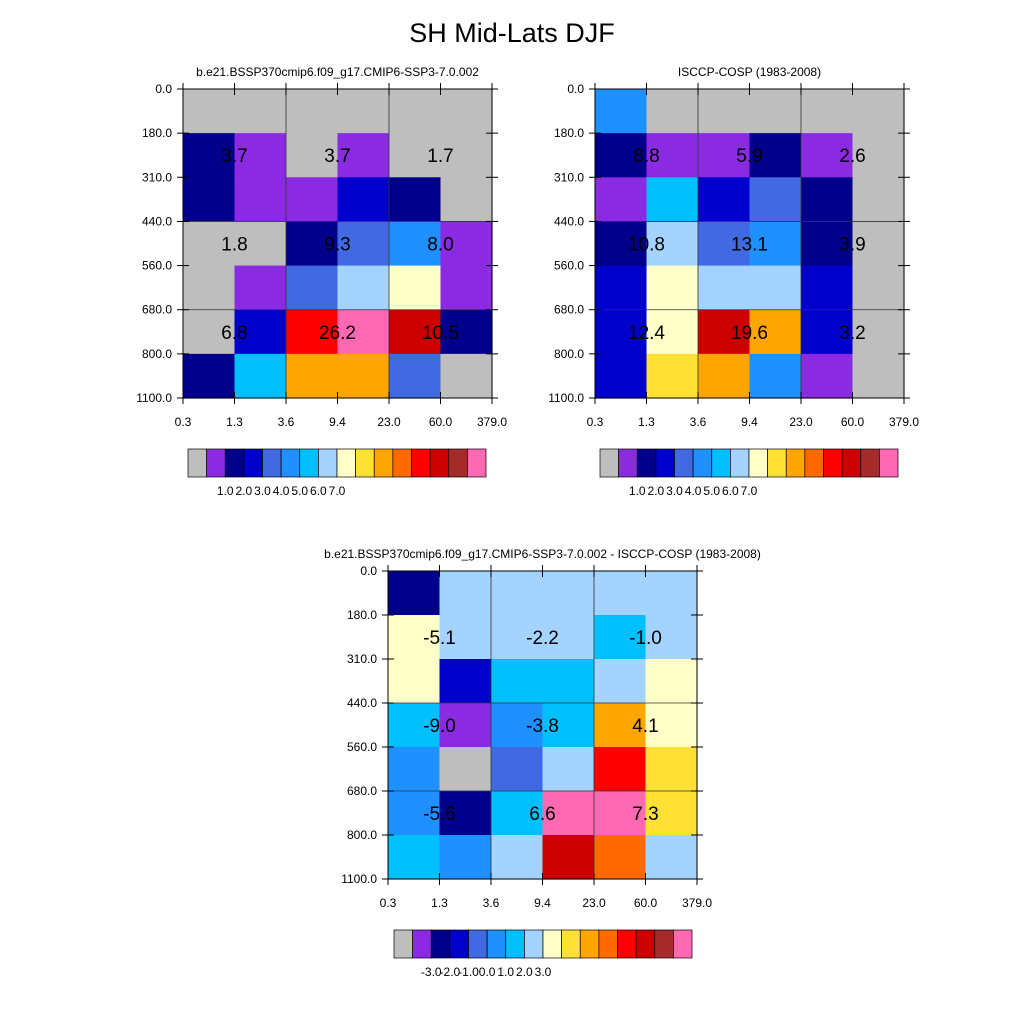 The width and height of the screenshot is (1024, 1024). Describe the element at coordinates (749, 491) in the screenshot. I see `colorbar-label: 7.0` at that location.